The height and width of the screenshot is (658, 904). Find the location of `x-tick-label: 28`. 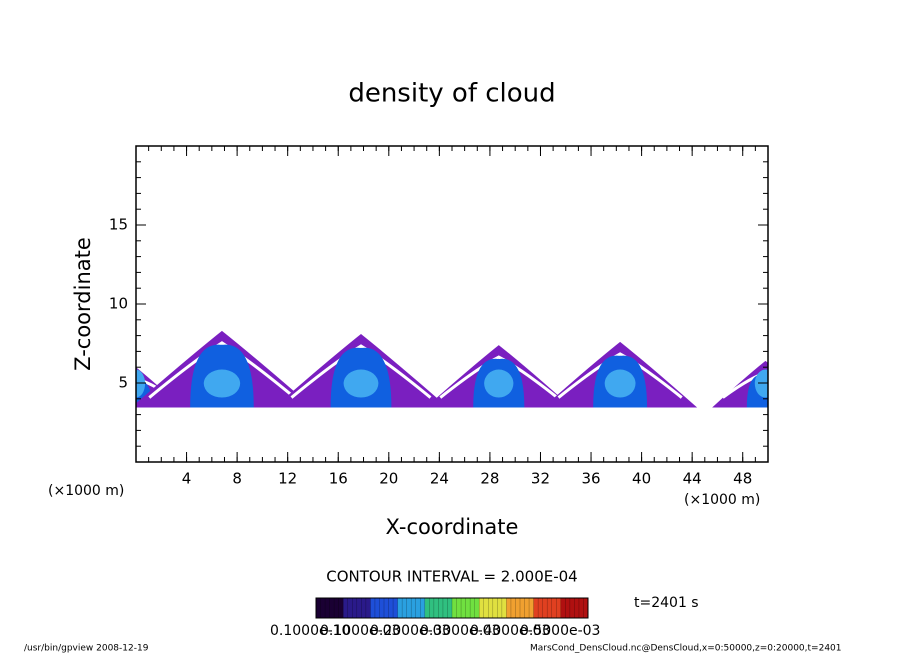

x-tick-label: 28 is located at coordinates (489, 479).